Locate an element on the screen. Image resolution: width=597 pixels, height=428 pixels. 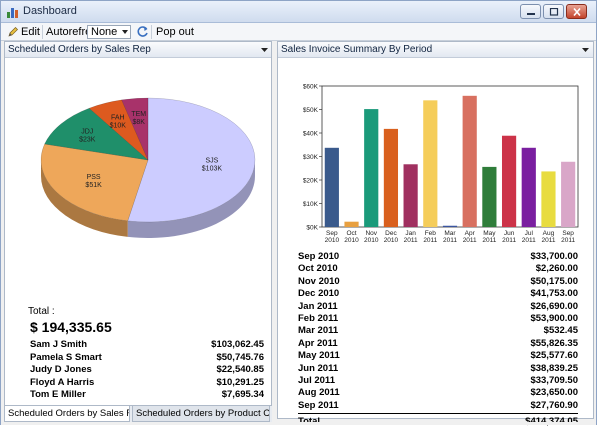
autorefresh-select: None is located at coordinates (109, 32).